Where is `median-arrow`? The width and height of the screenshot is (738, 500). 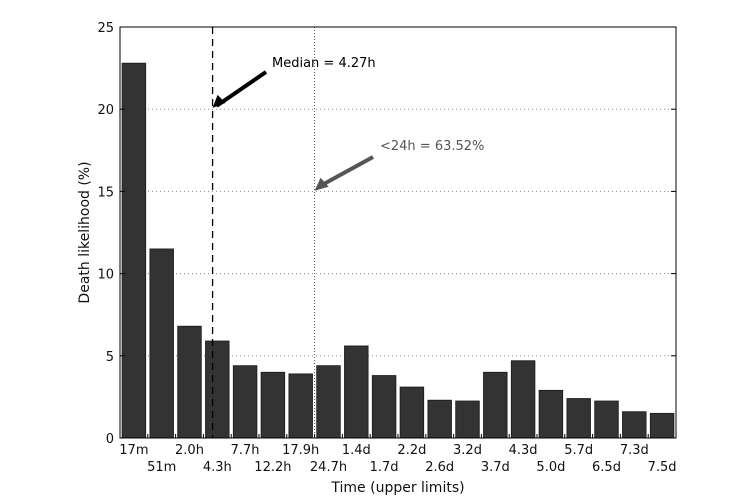 median-arrow is located at coordinates (241, 89).